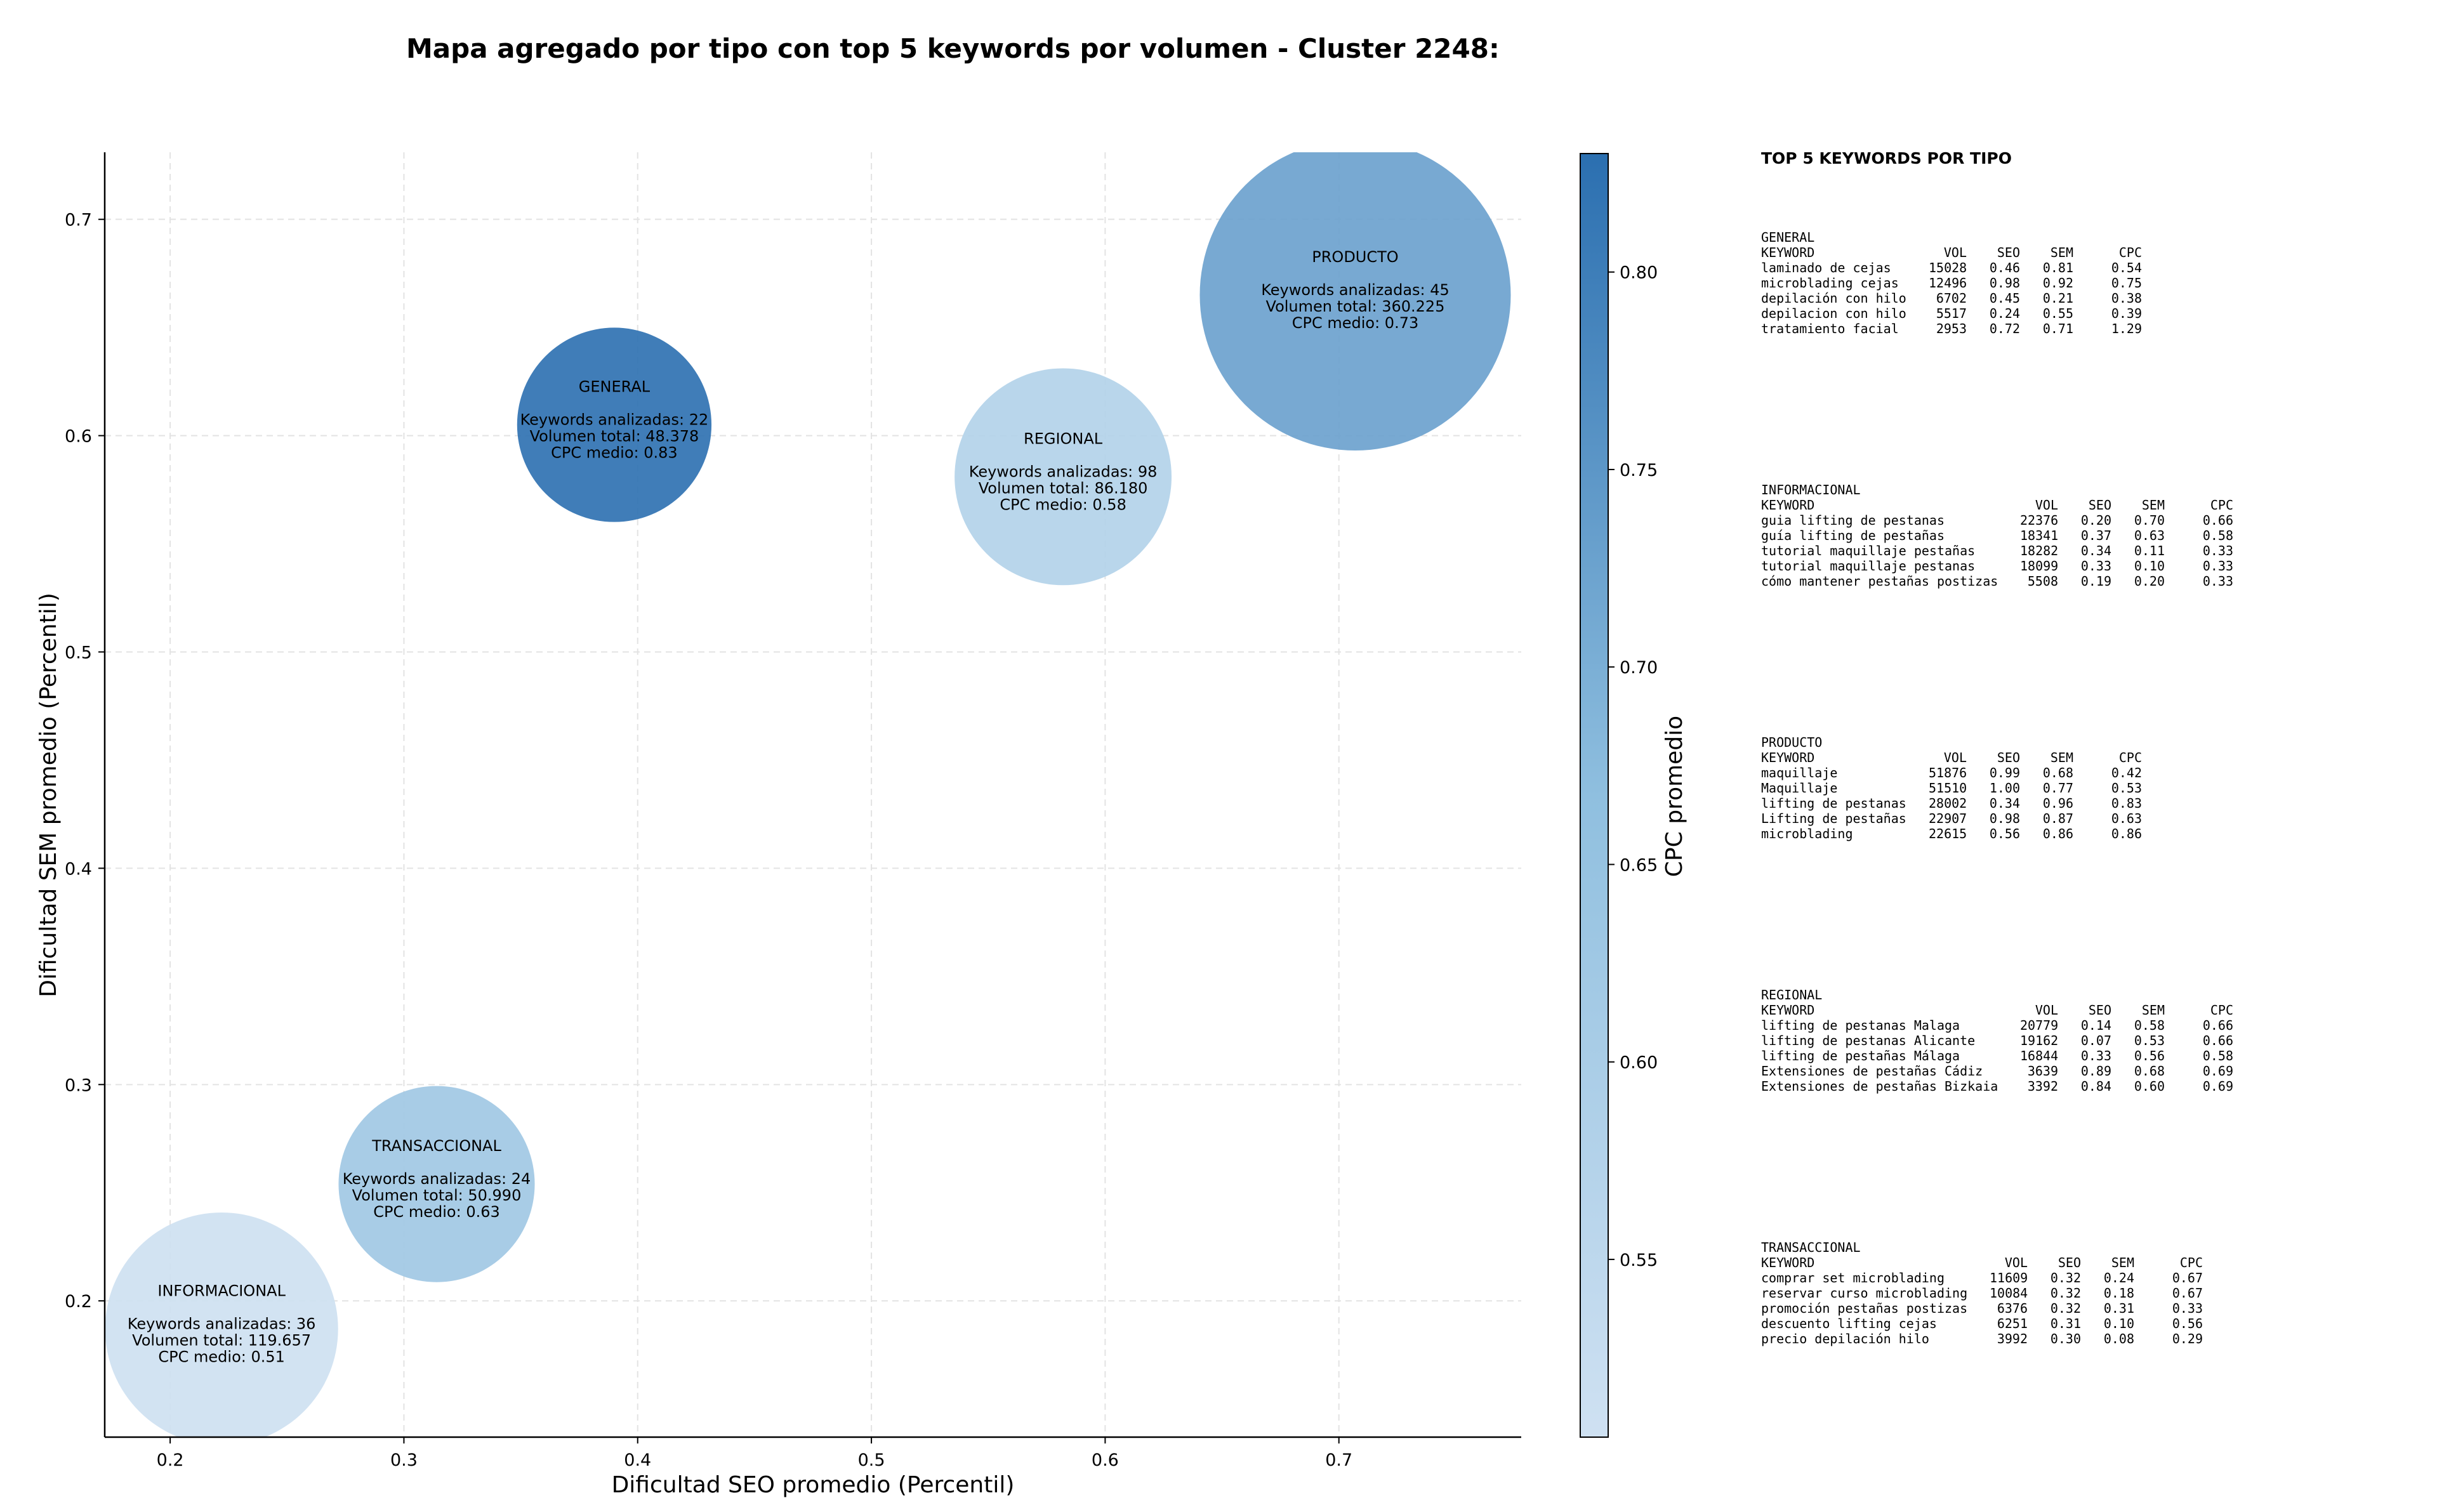 Image resolution: width=2437 pixels, height=1512 pixels. Describe the element at coordinates (1792, 995) in the screenshot. I see `keyword-group-name: REGIONAL` at that location.